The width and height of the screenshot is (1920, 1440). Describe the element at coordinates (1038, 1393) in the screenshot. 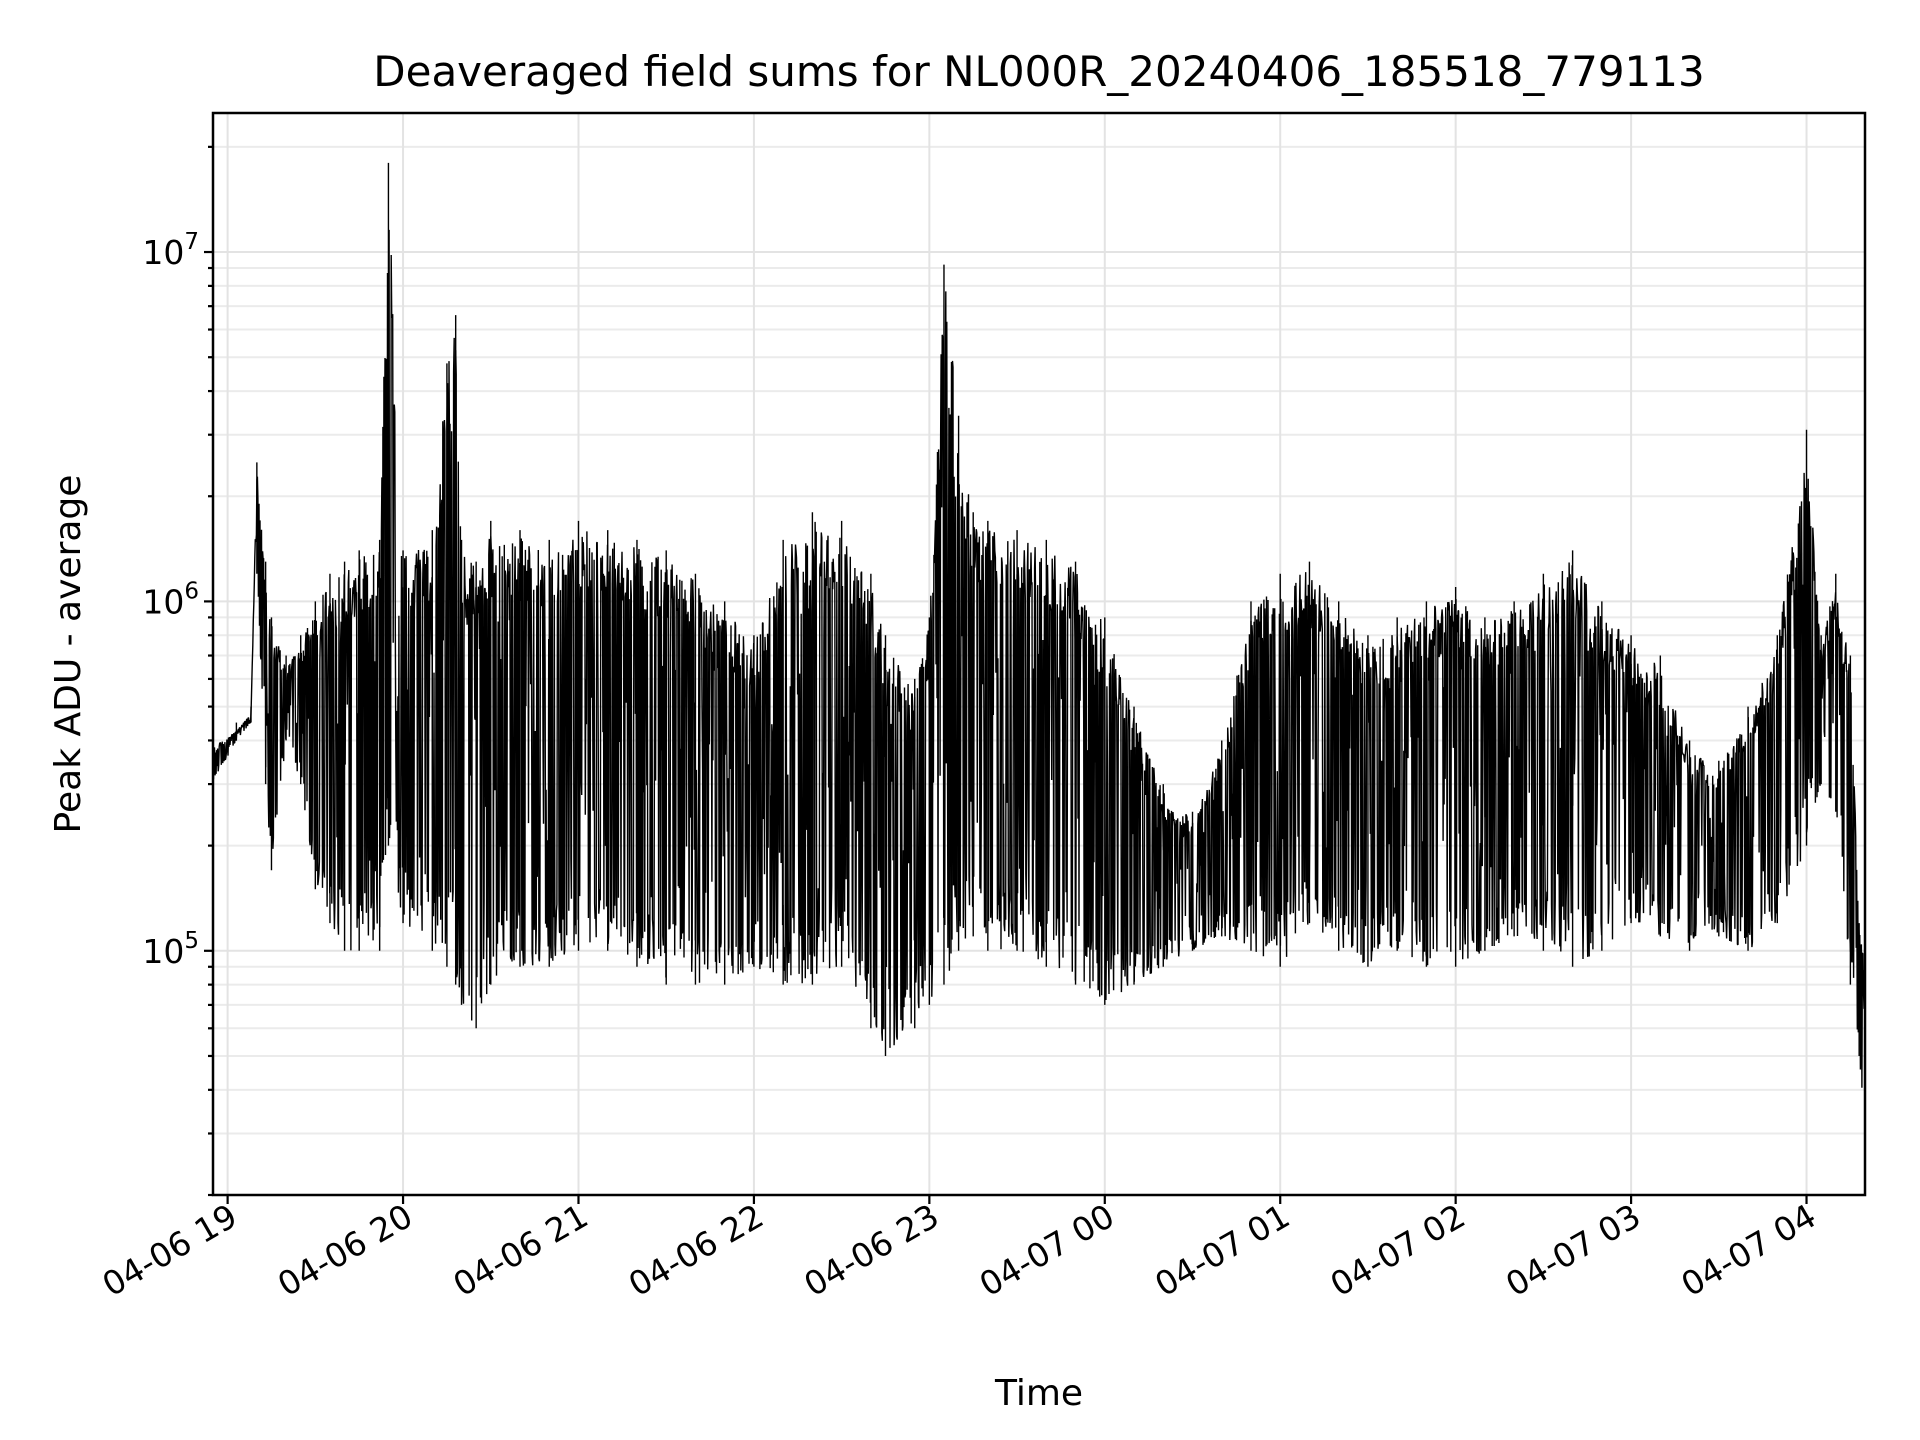

I see `x-axis-label: Time` at that location.